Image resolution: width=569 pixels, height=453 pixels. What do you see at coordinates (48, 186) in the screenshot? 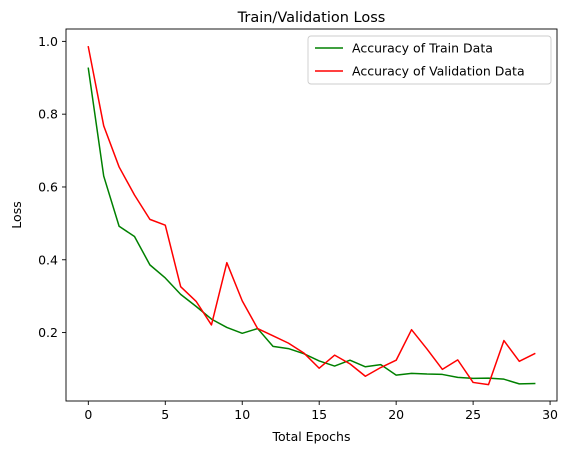
I see `y-tick-label: 0.6` at bounding box center [48, 186].